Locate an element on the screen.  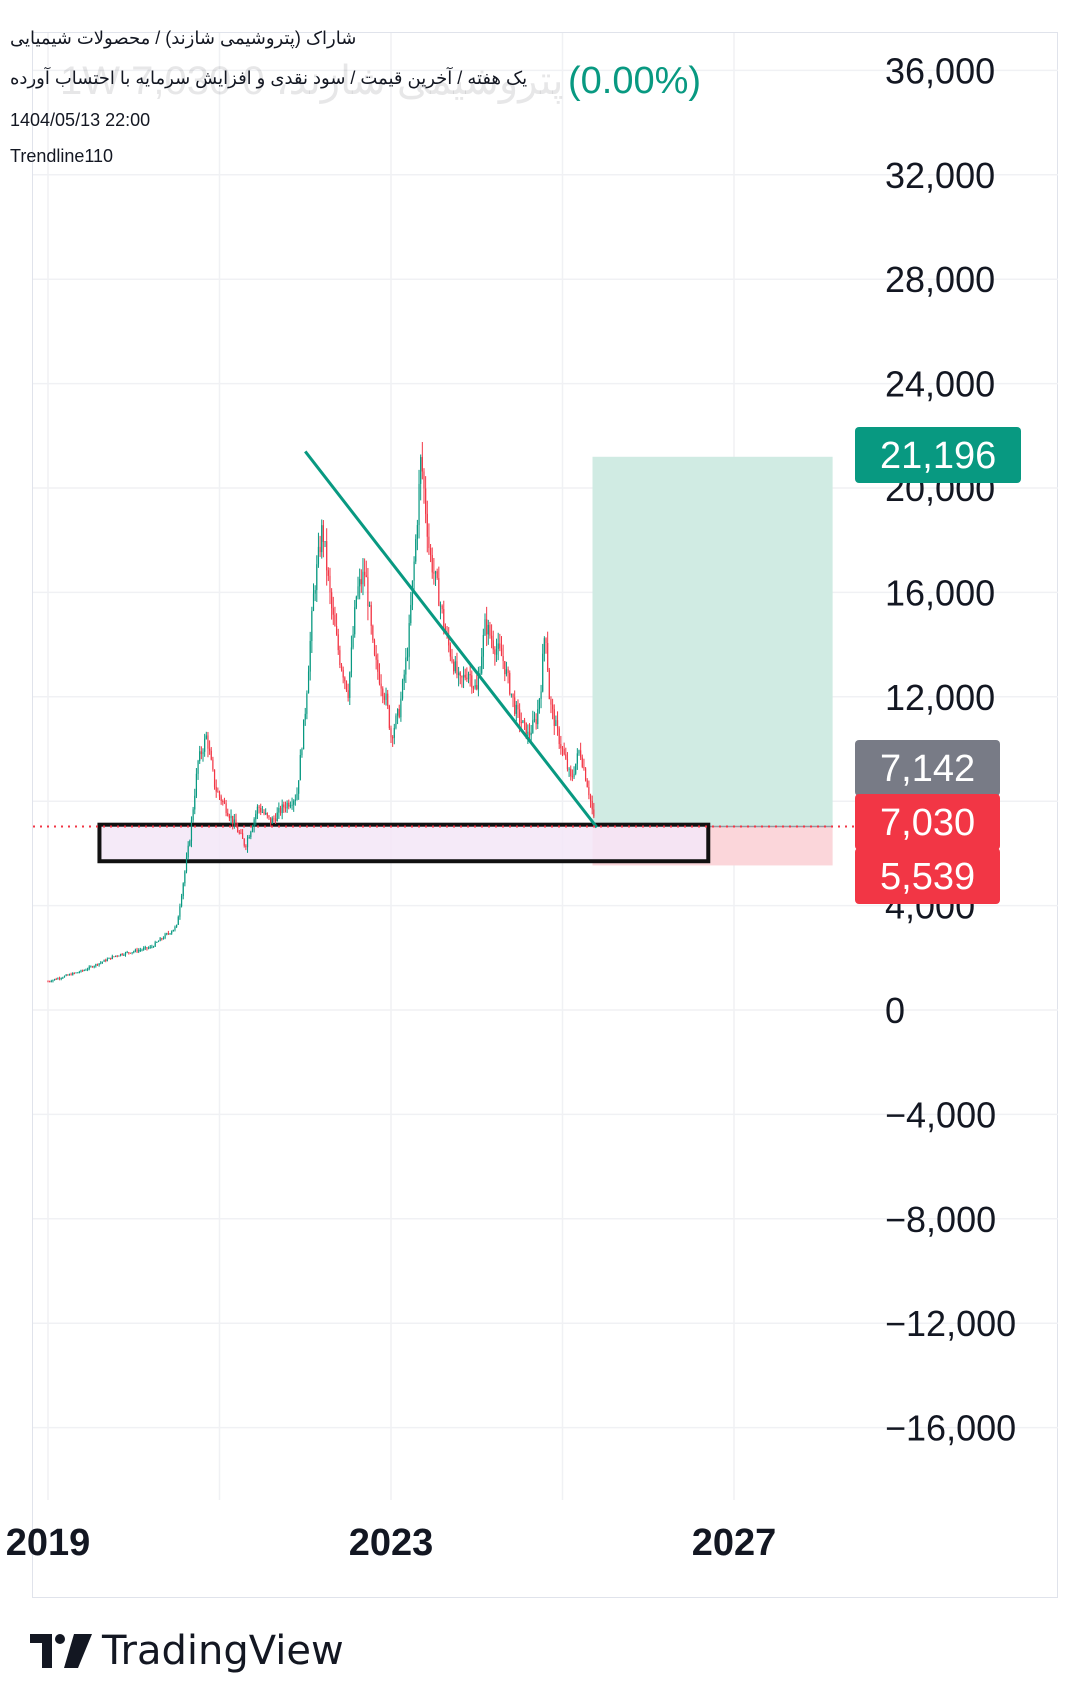
tradingview-logo-icon is located at coordinates (61, 1651).